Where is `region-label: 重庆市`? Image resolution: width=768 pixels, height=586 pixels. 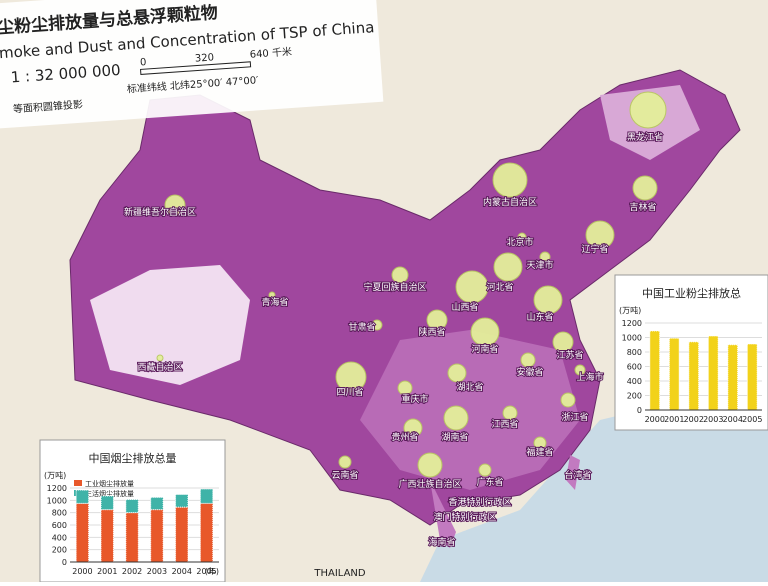 region-label: 重庆市 is located at coordinates (414, 399).